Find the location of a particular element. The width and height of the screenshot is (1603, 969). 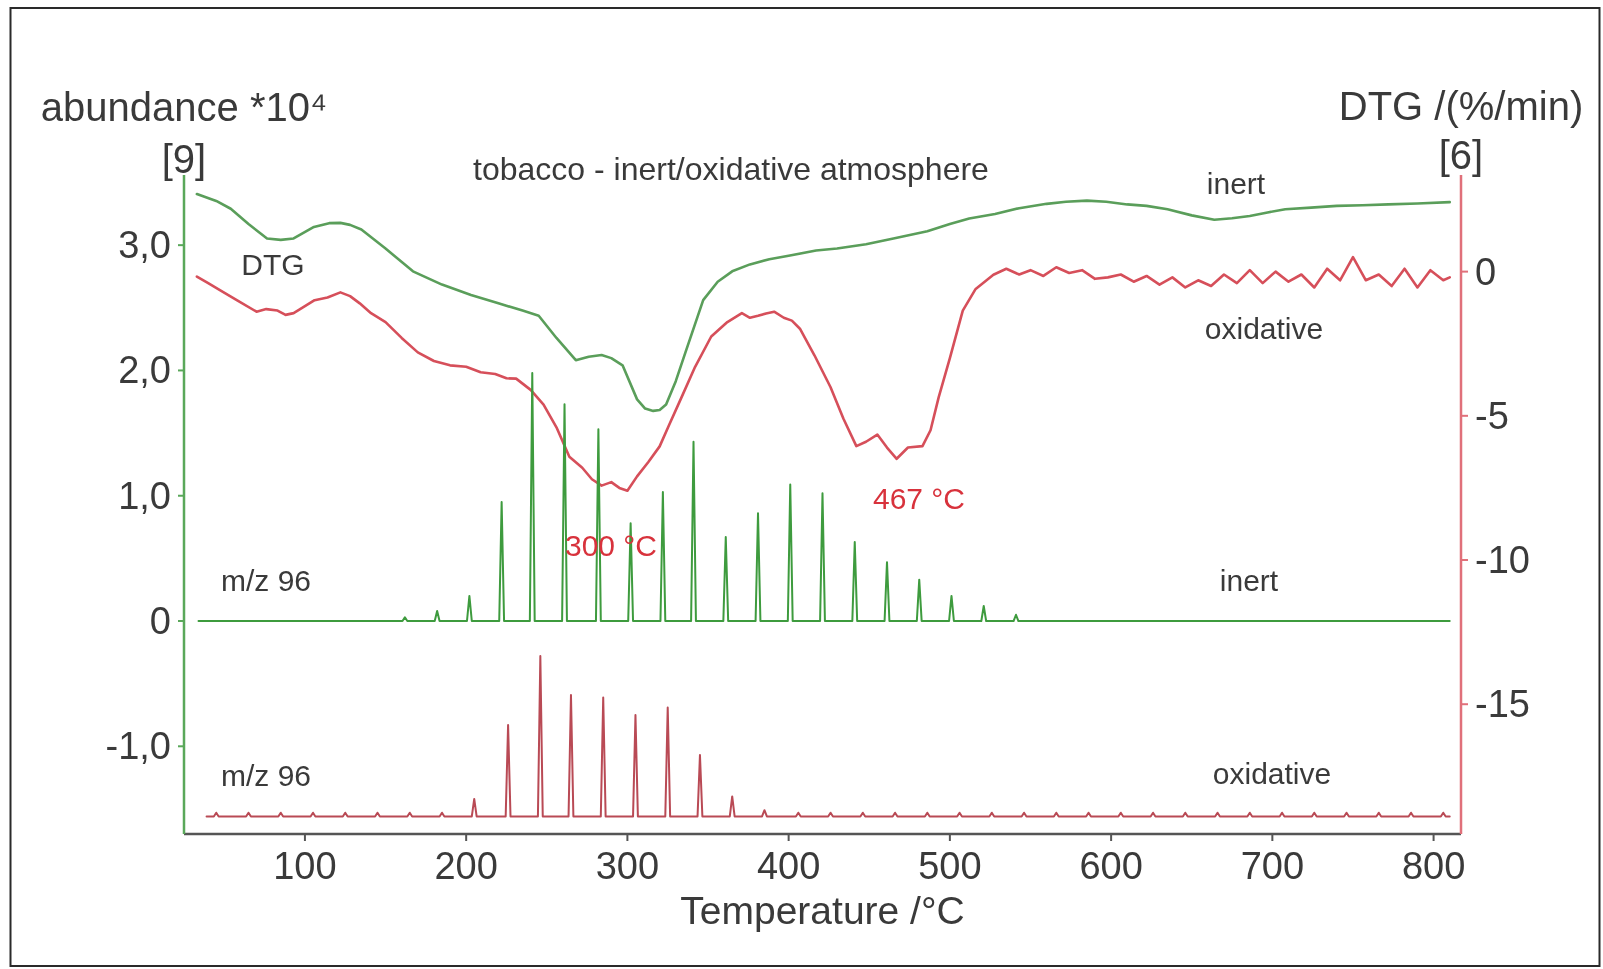

chart-title: tobacco - inert/oxidative atmosphere is located at coordinates (731, 169).